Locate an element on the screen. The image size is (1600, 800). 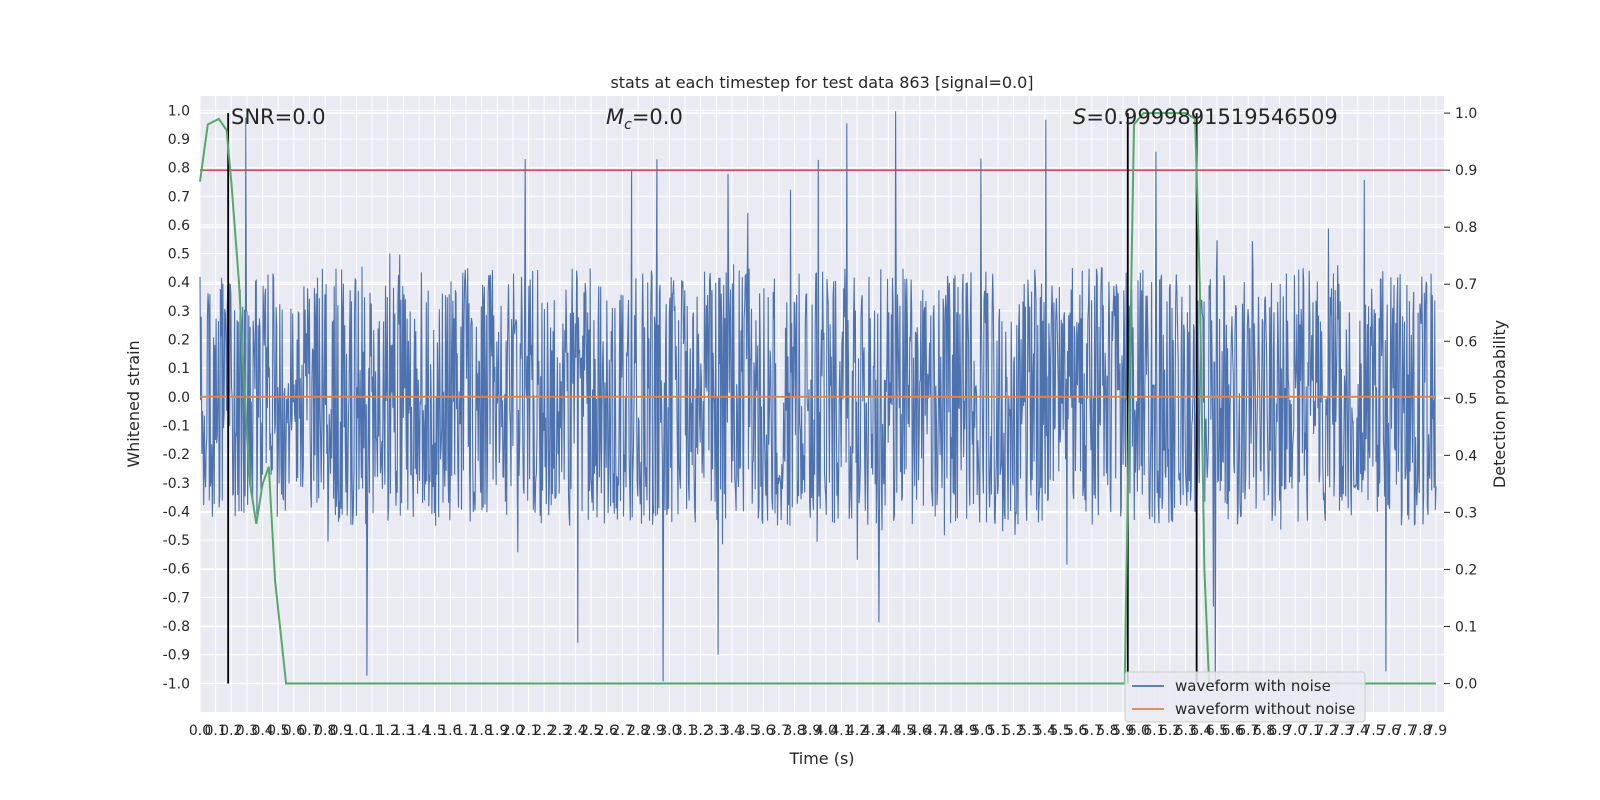
x-tick-label: 5.0 is located at coordinates (982, 731).